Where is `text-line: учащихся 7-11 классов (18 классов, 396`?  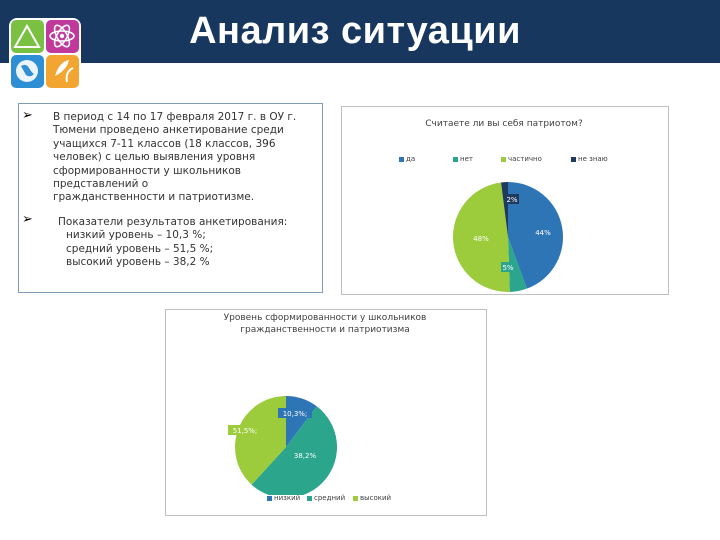
text-line: учащихся 7-11 классов (18 классов, 396 is located at coordinates (164, 143).